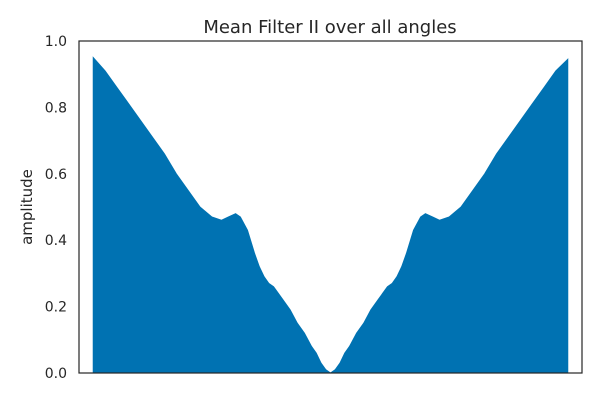  What do you see at coordinates (56, 175) in the screenshot?
I see `y-tick-label: 0.6` at bounding box center [56, 175].